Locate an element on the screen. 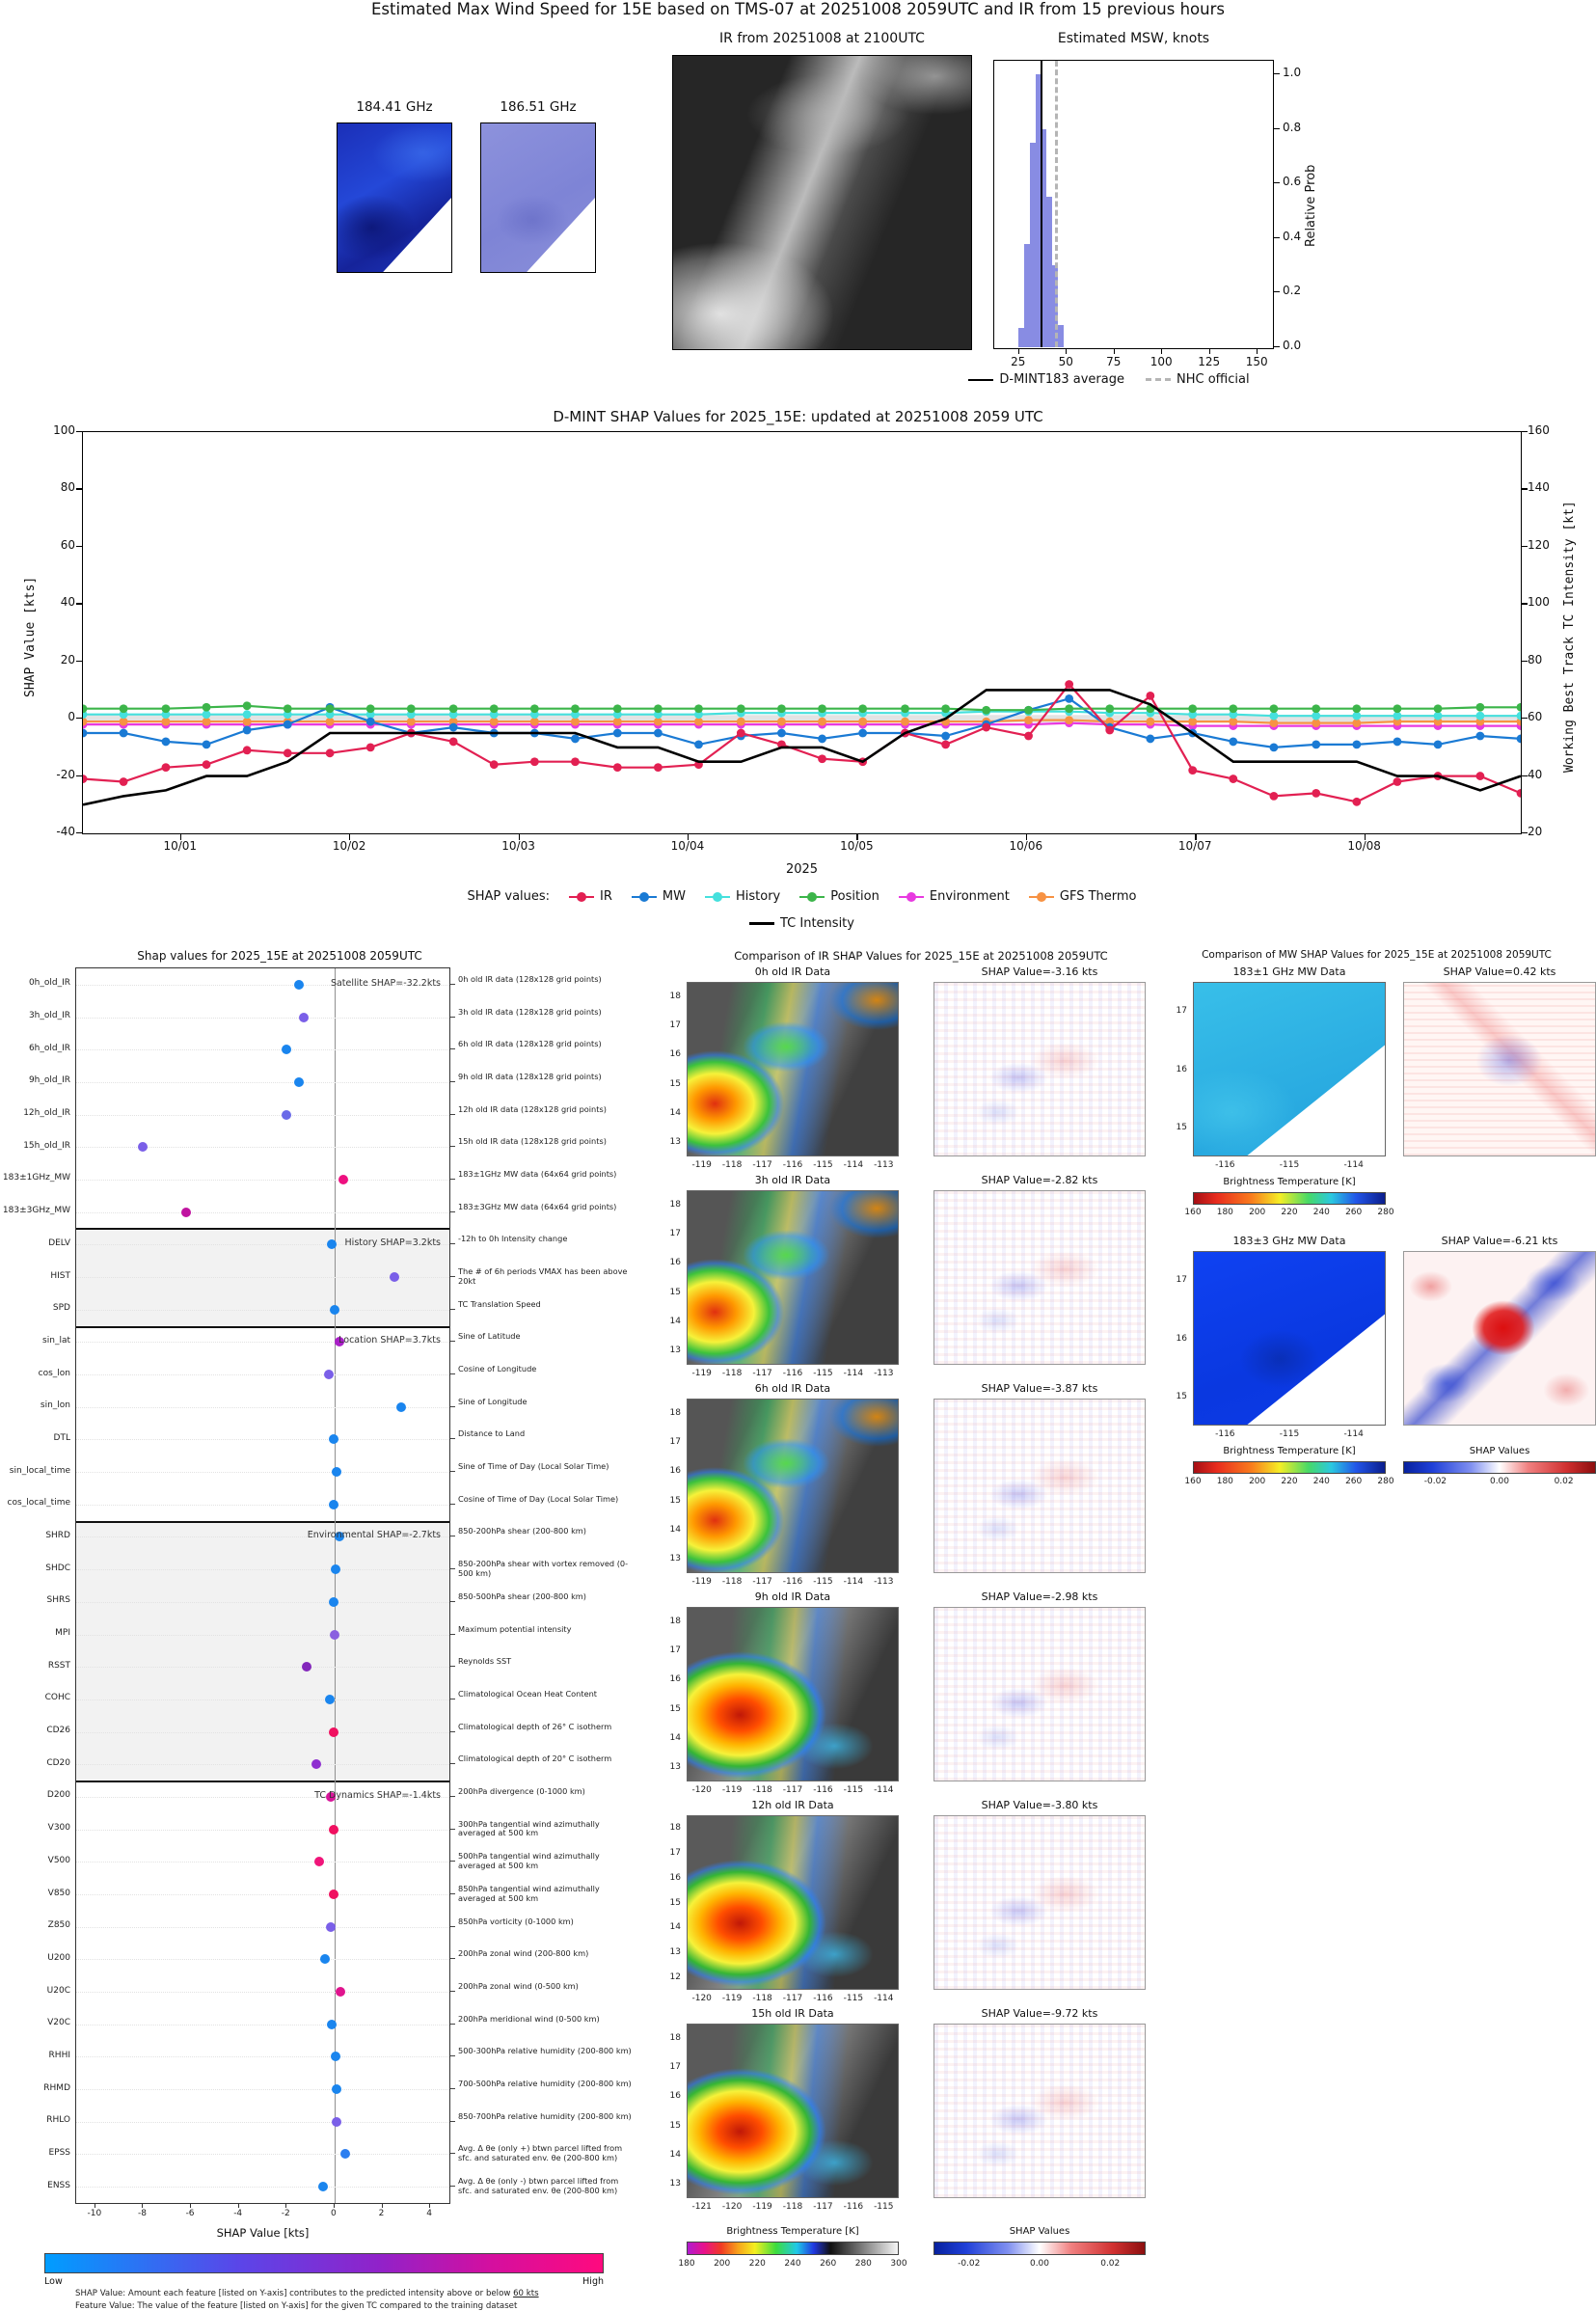  bt-tick-label: 160 is located at coordinates (1193, 1481).